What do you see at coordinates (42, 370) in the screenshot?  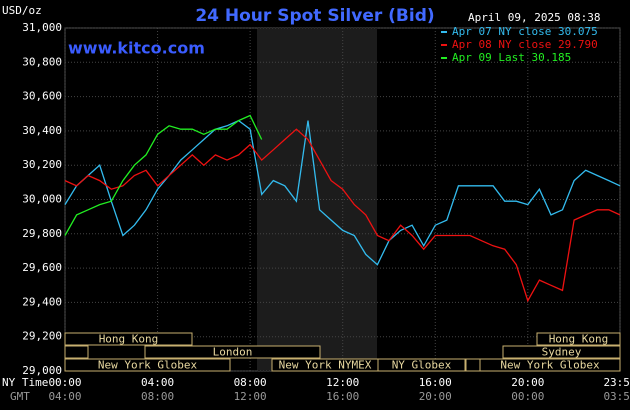 I see `y-tick-label: 29,000` at bounding box center [42, 370].